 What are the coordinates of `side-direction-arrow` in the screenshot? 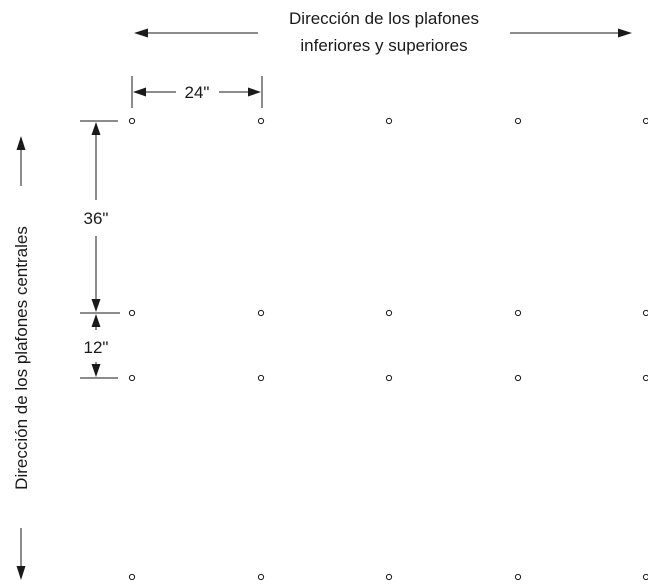 It's located at (21, 358).